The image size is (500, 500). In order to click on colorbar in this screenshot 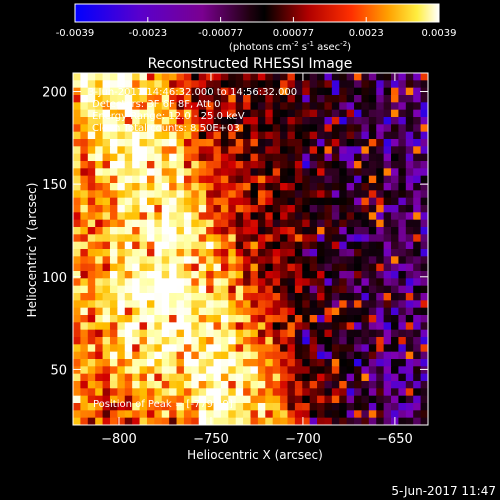, I will do `click(257, 13)`.